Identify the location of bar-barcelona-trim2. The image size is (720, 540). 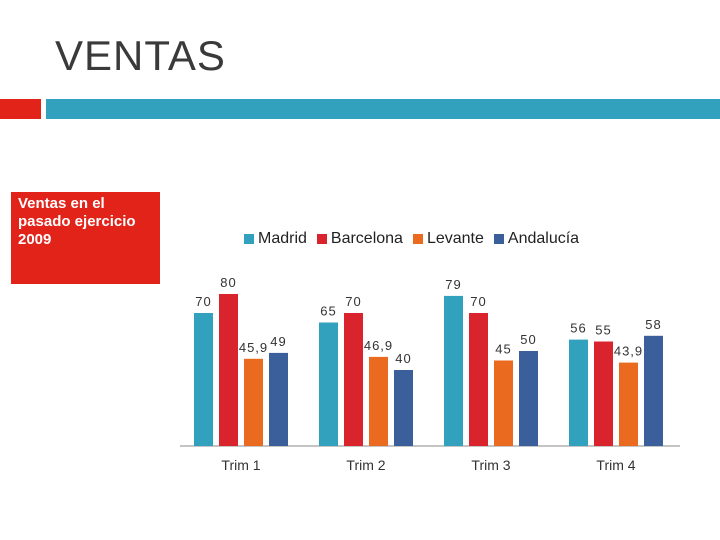
(353, 379).